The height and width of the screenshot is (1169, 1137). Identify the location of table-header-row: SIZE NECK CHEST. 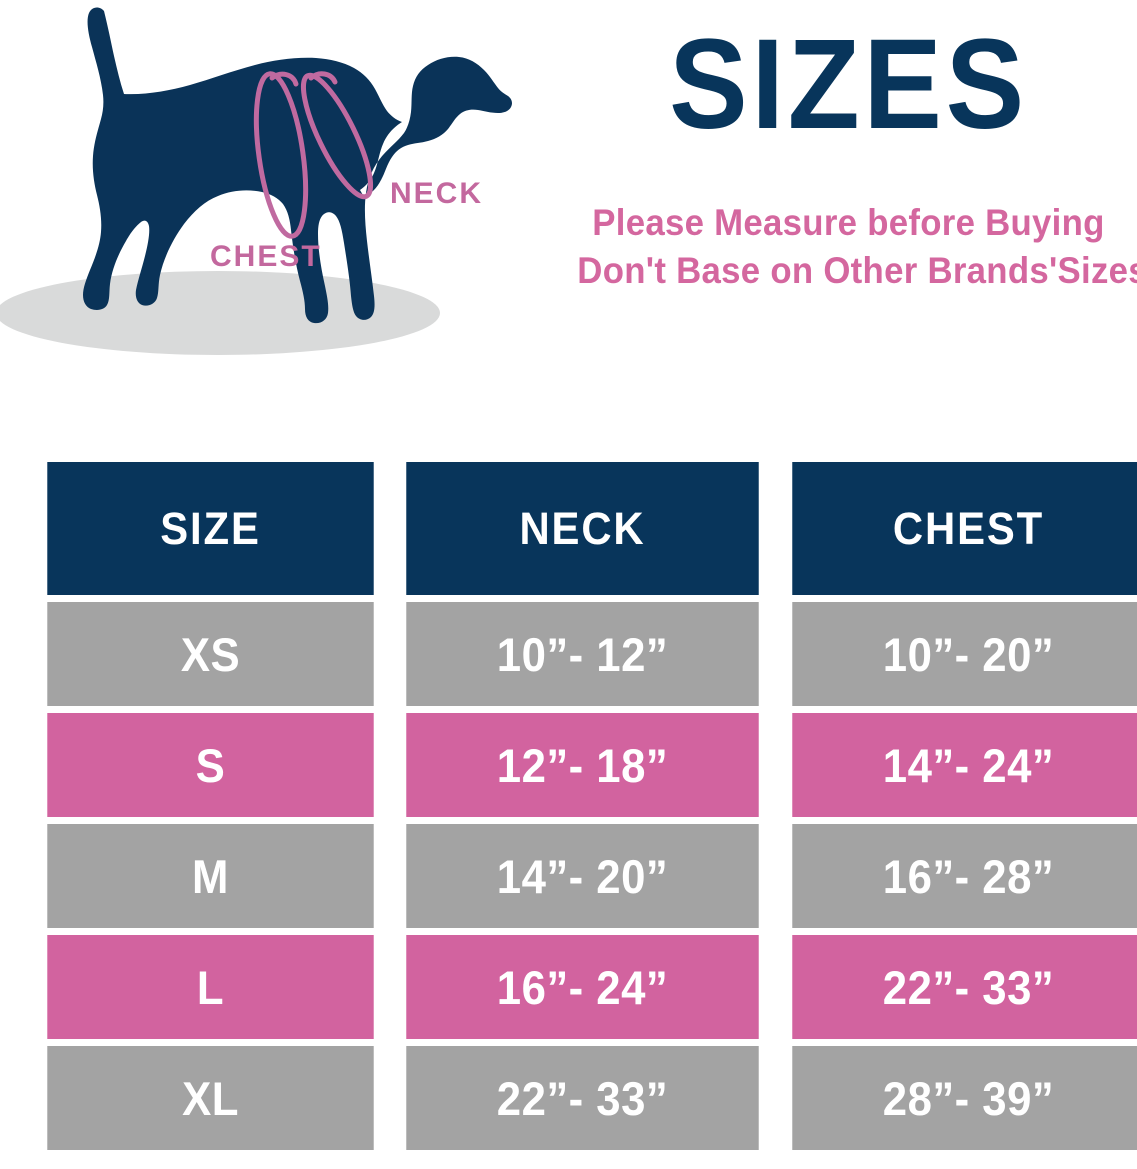
(586, 528).